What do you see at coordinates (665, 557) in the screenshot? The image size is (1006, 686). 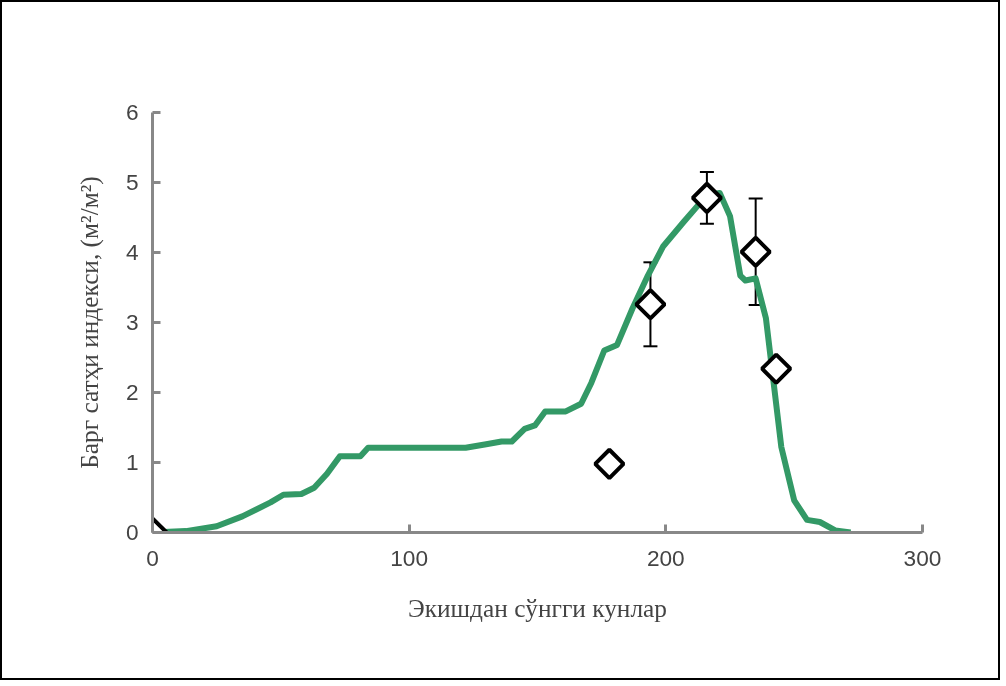 I see `x-tick-label: 200` at bounding box center [665, 557].